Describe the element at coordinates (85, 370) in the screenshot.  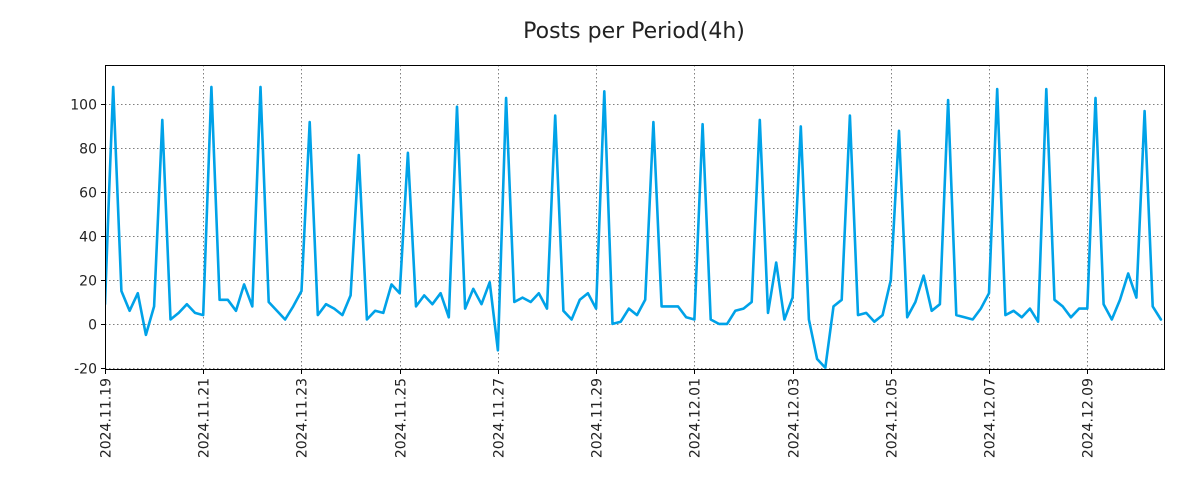
I see `y-tick-label: -20` at that location.